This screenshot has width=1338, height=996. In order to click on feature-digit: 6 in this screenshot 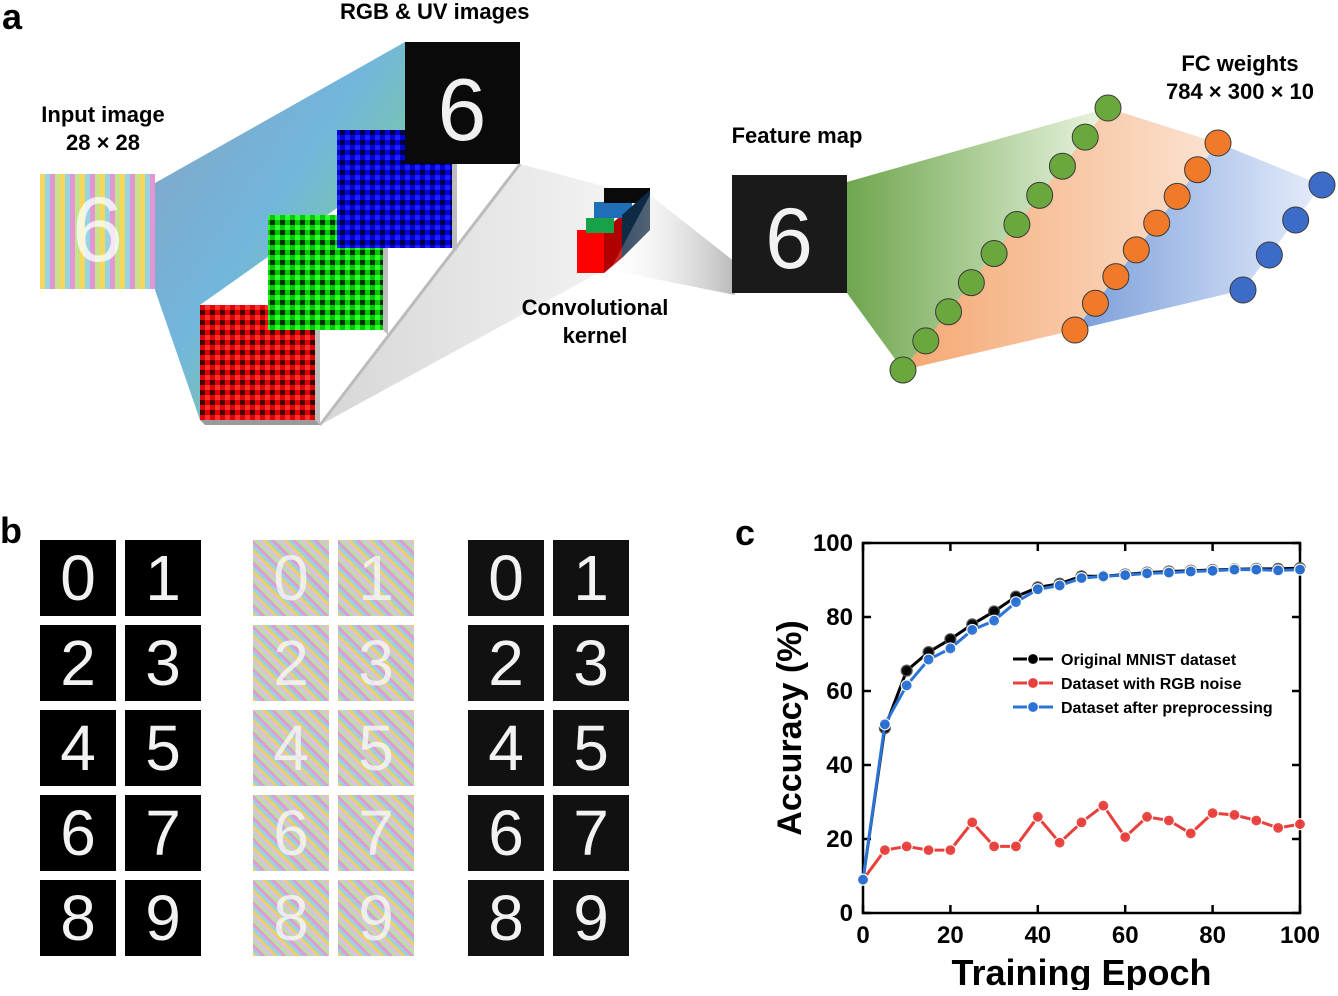, I will do `click(789, 239)`.